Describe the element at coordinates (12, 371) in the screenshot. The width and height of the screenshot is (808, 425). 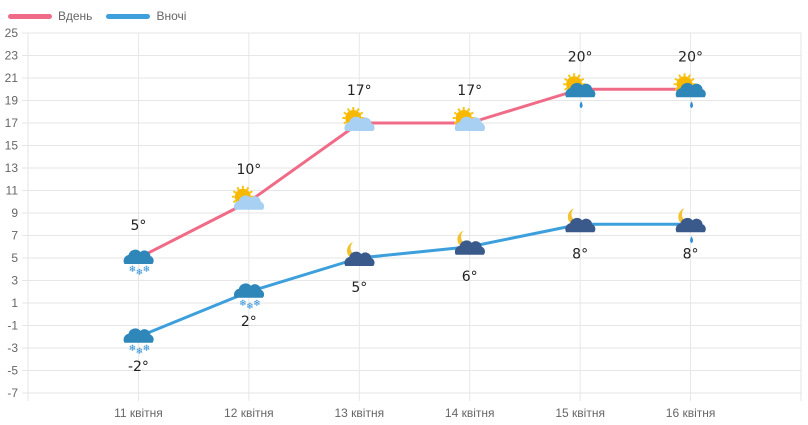
I see `y-tick-label: -5` at that location.